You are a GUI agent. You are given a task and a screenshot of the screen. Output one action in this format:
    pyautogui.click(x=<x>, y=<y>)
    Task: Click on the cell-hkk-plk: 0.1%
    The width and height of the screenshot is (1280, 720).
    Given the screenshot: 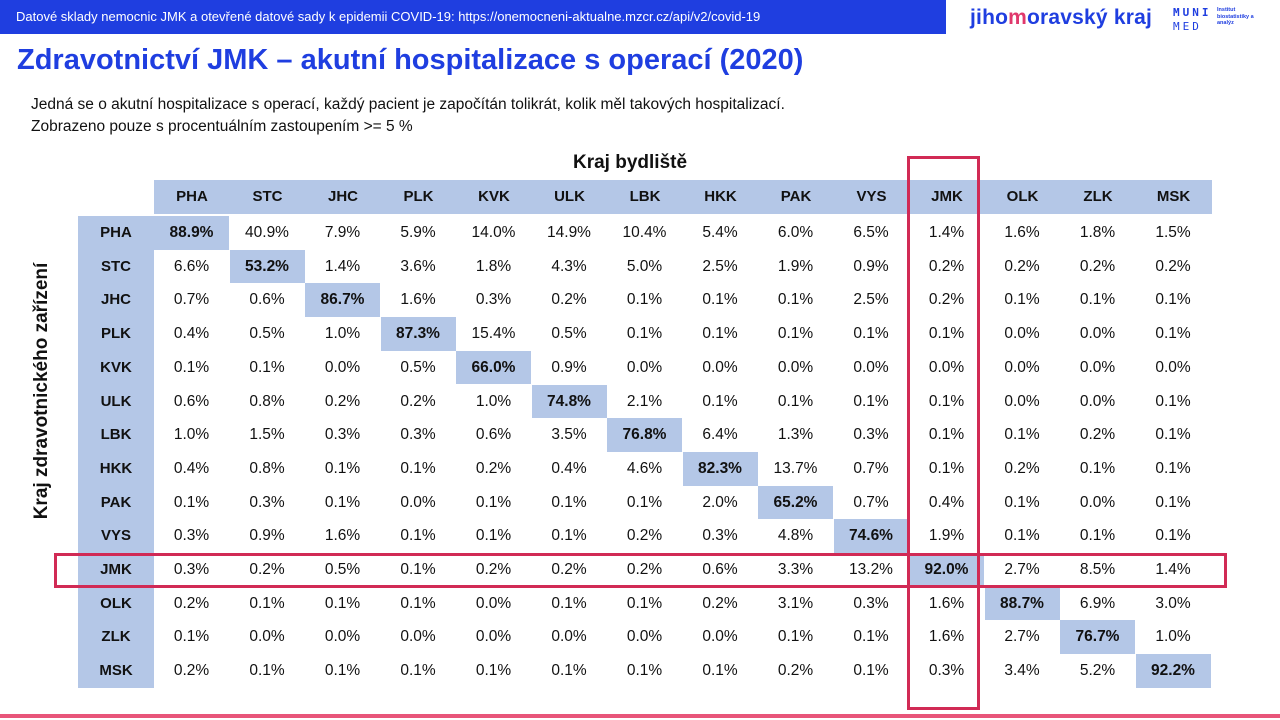 What is the action you would take?
    pyautogui.click(x=418, y=468)
    